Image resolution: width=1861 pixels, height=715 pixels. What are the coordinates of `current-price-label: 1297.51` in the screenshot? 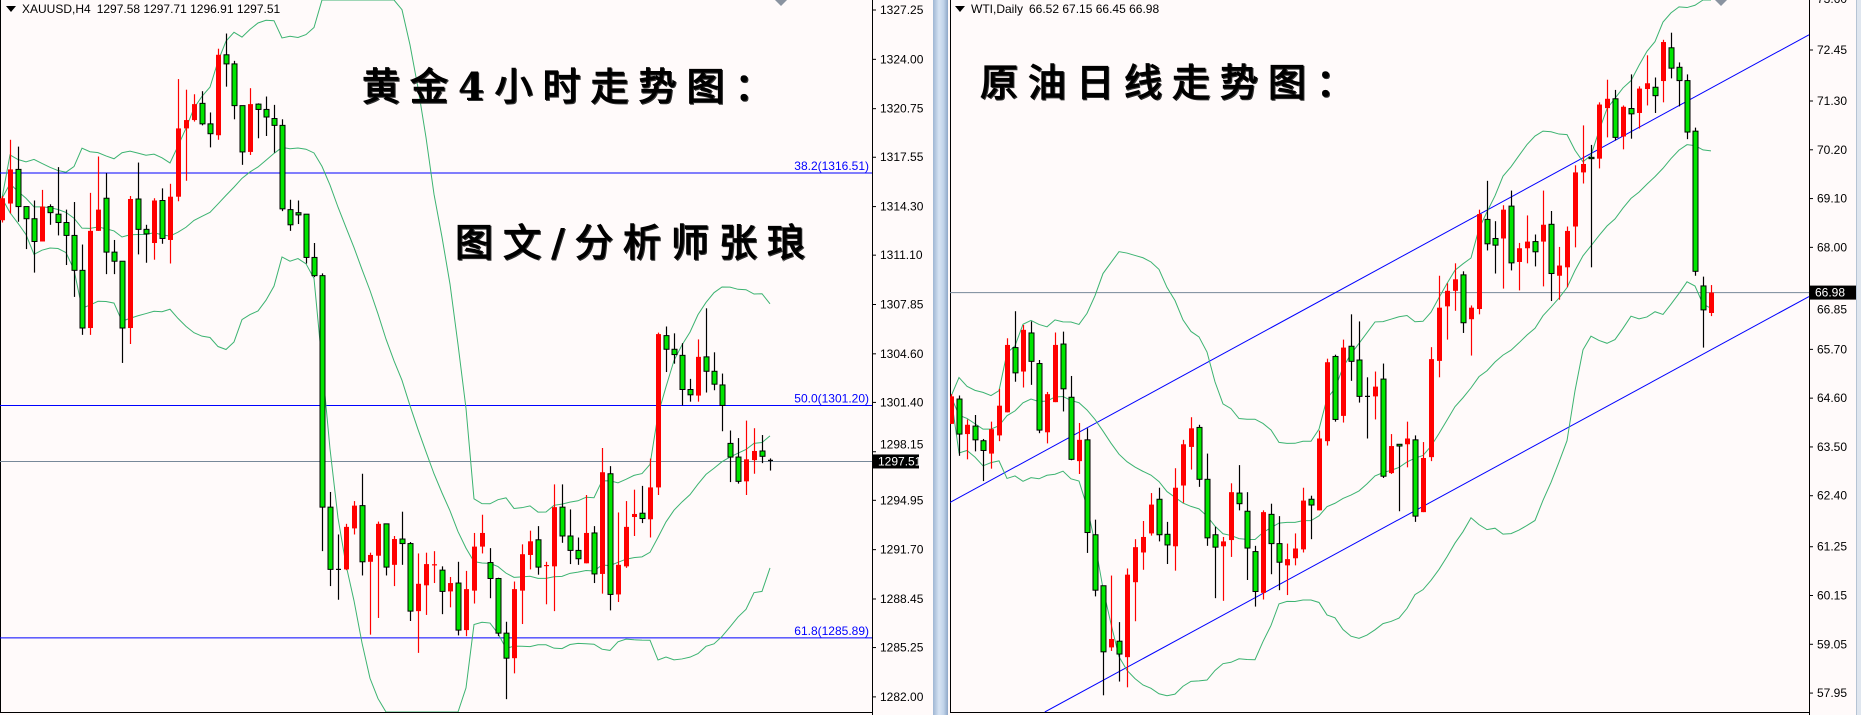 It's located at (900, 461).